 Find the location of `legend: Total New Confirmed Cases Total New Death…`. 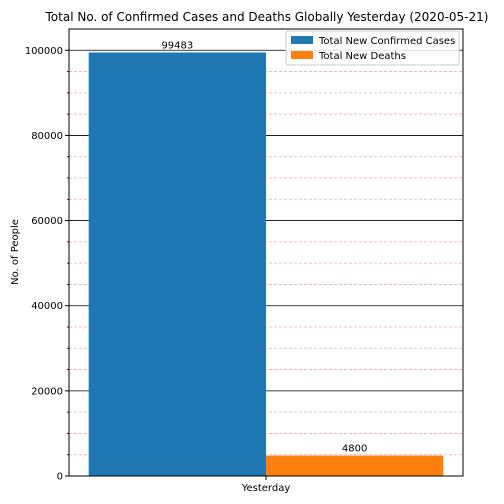

legend: Total New Confirmed Cases Total New Death… is located at coordinates (372, 48).